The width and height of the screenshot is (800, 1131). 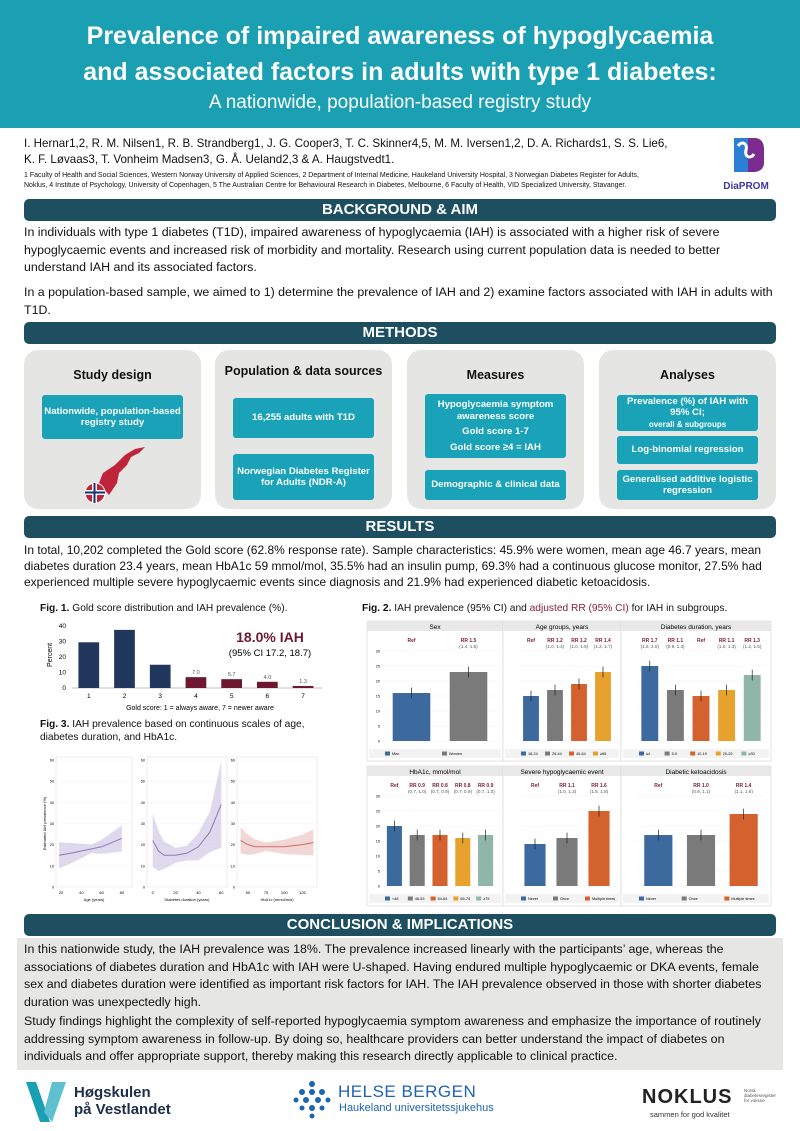 What do you see at coordinates (379, 887) in the screenshot?
I see `fig2-ytick: 0` at bounding box center [379, 887].